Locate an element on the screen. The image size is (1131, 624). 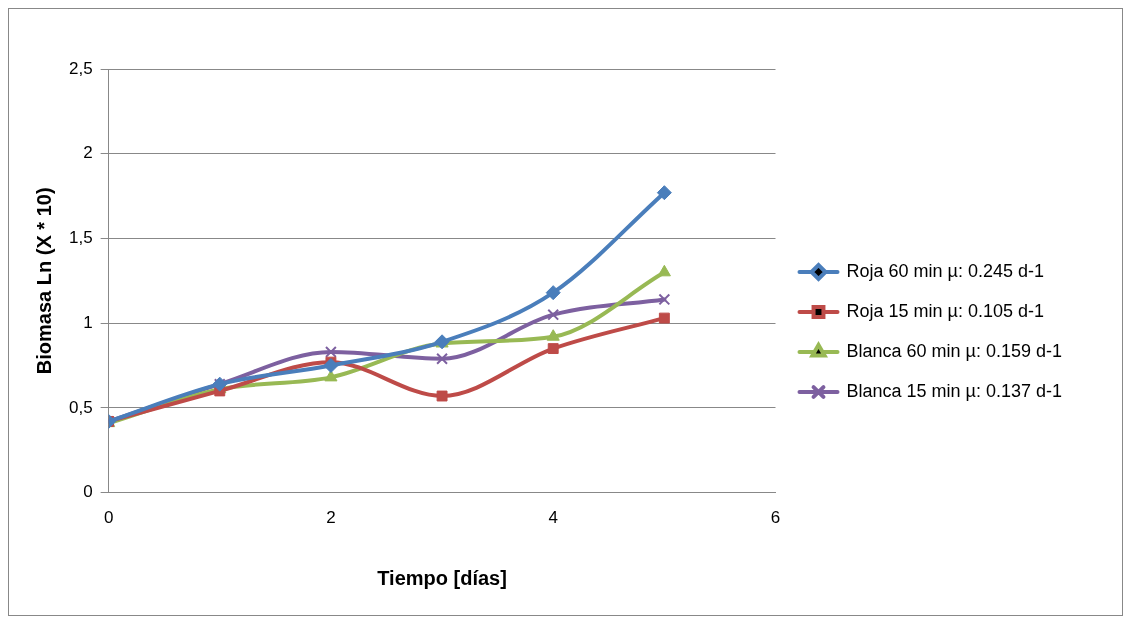
y-axis-title: Biomasa Ln (X * 10) is located at coordinates (43, 281).